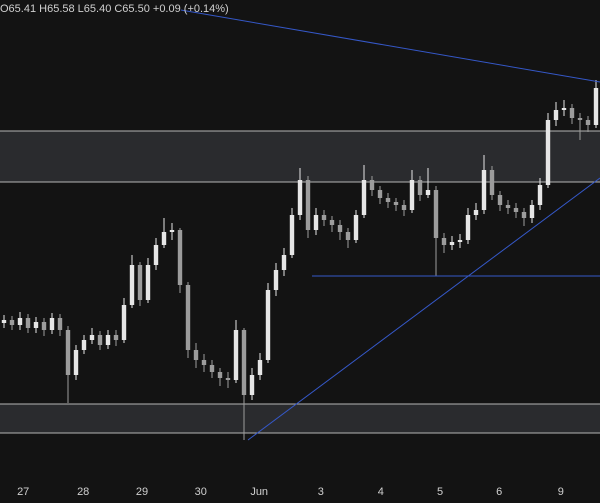 The width and height of the screenshot is (600, 503). Describe the element at coordinates (381, 492) in the screenshot. I see `x-tick-label: 4` at that location.